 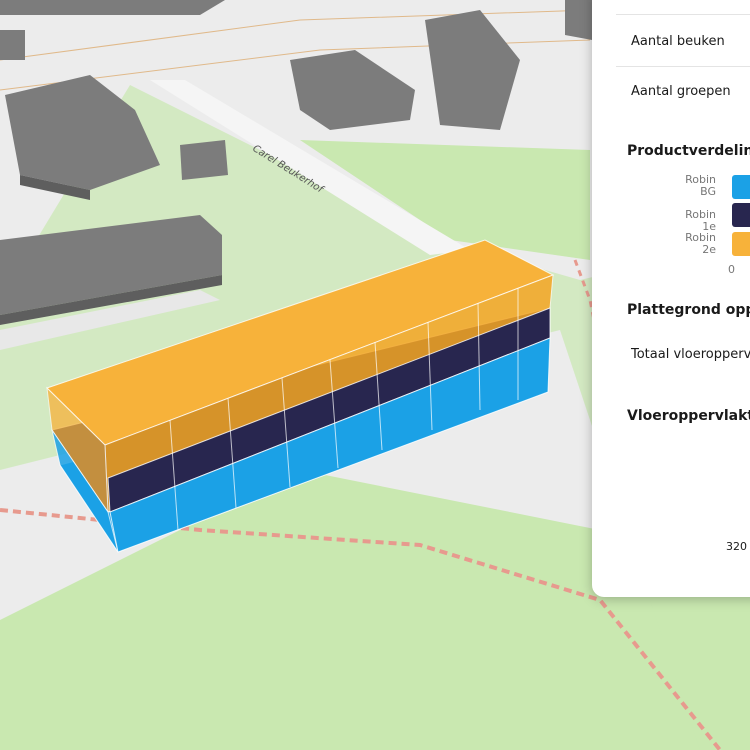 What do you see at coordinates (700, 185) in the screenshot?
I see `category-label: Robin BG` at bounding box center [700, 185].